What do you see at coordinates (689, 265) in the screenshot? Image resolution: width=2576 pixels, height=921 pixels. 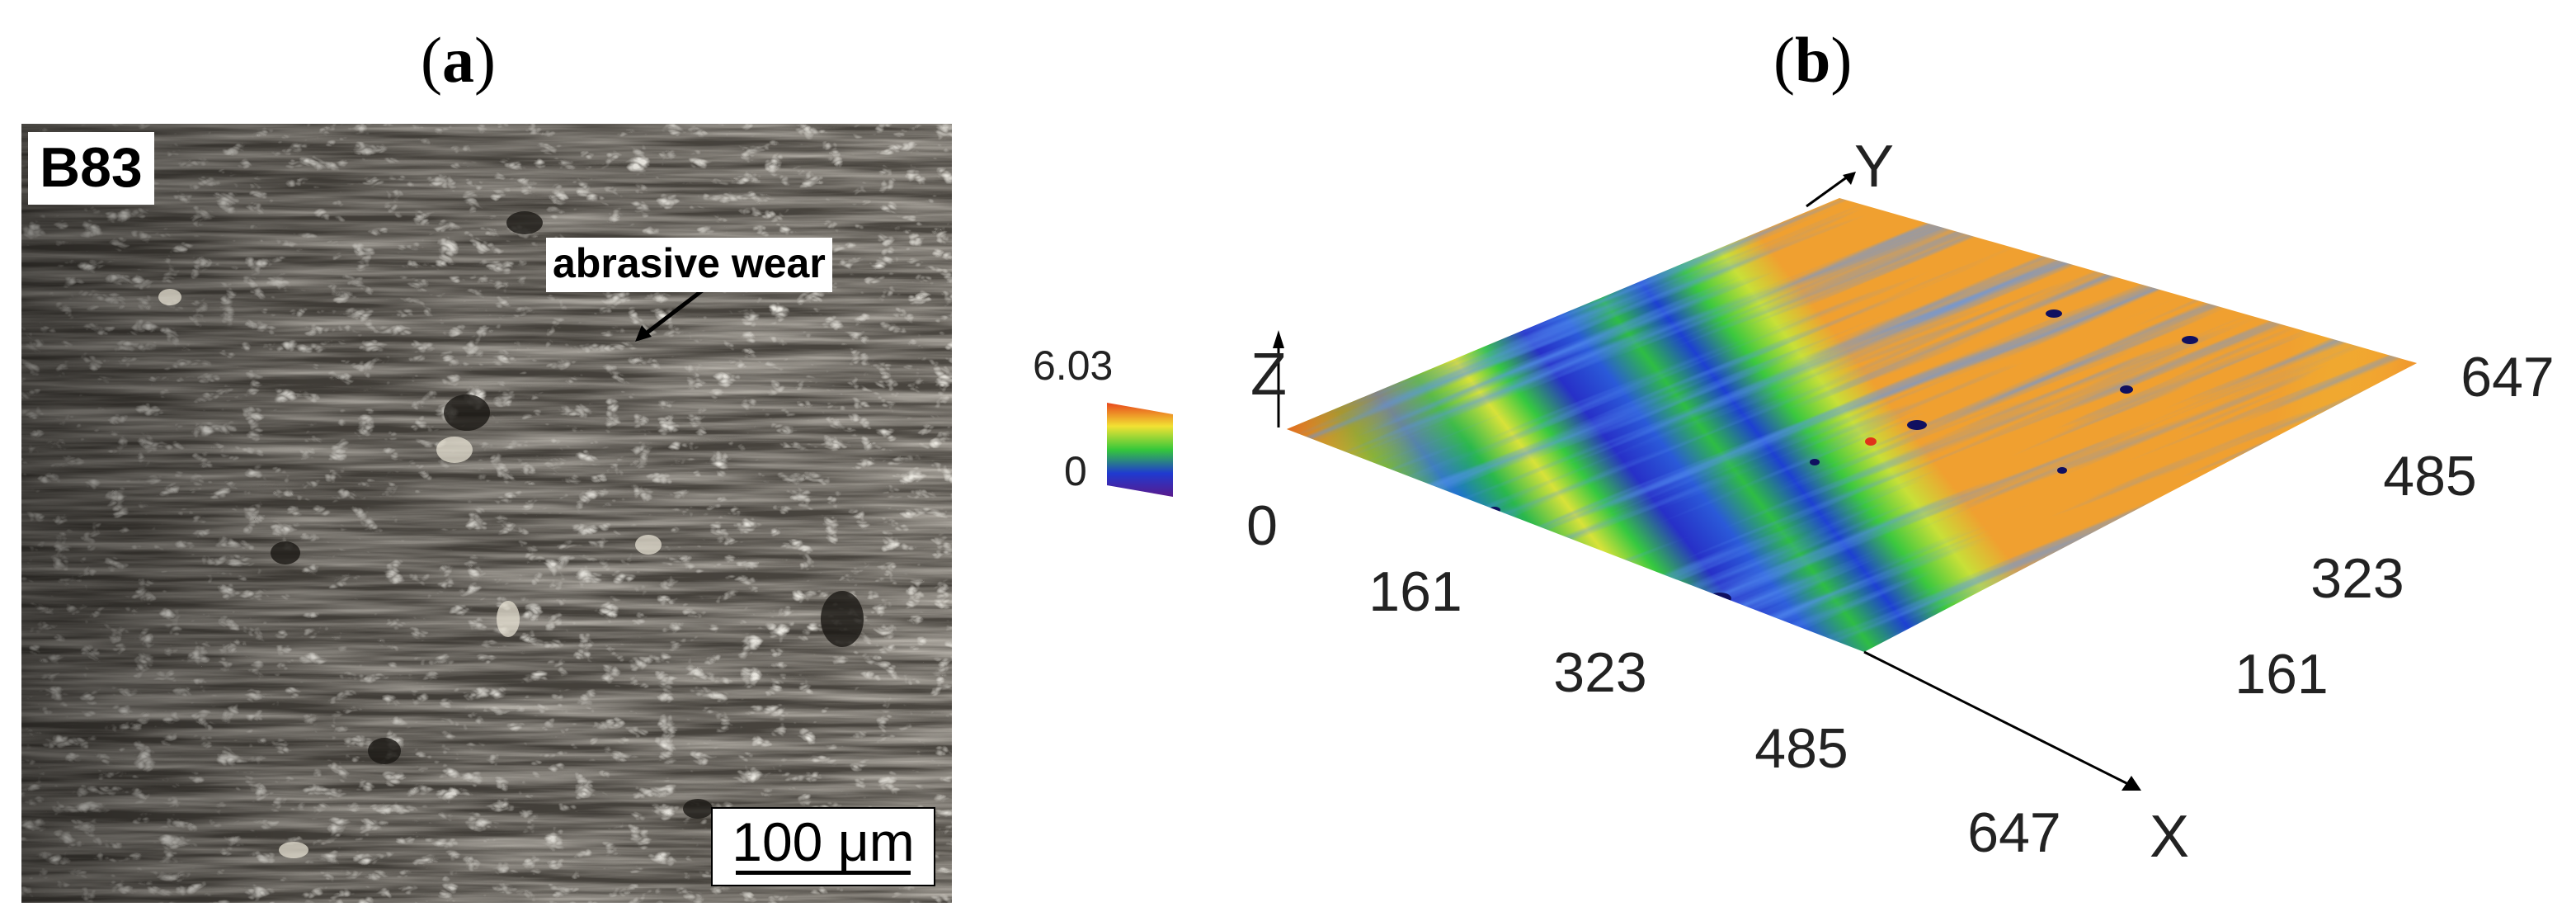 I see `abrasive-wear-annotation: abrasive wear` at bounding box center [689, 265].